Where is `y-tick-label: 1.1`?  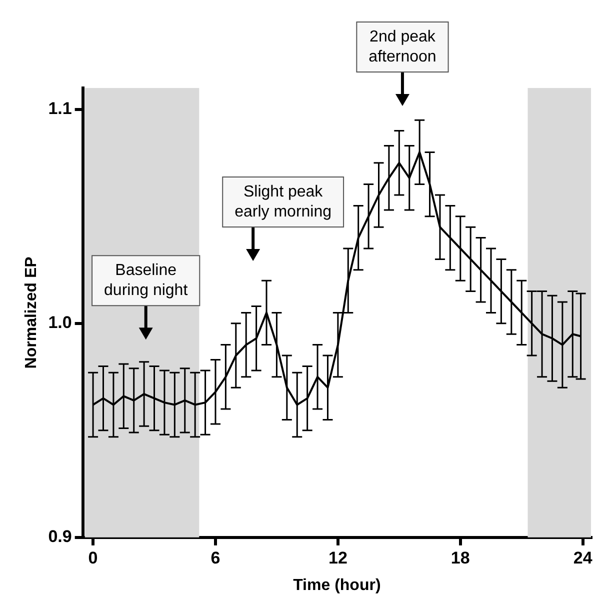
y-tick-label: 1.1 is located at coordinates (60, 108).